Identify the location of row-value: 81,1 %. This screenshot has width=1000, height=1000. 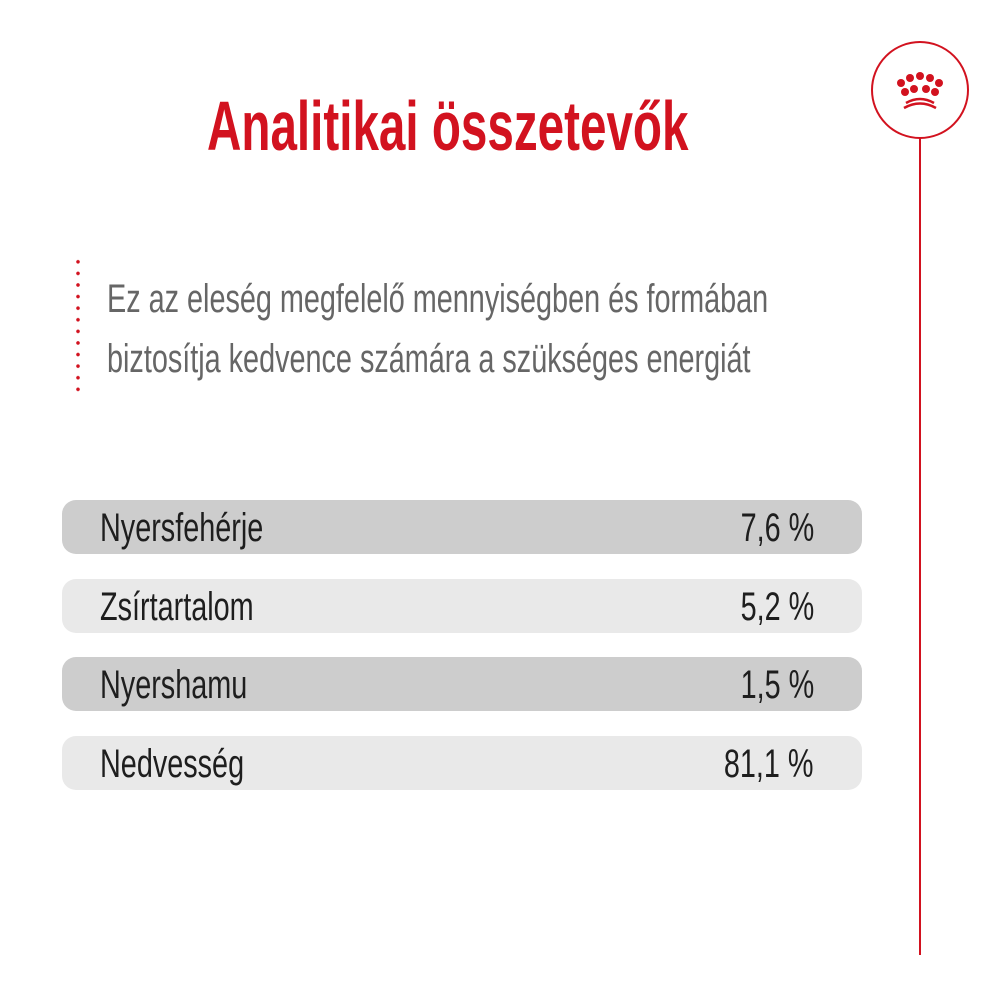
(769, 764).